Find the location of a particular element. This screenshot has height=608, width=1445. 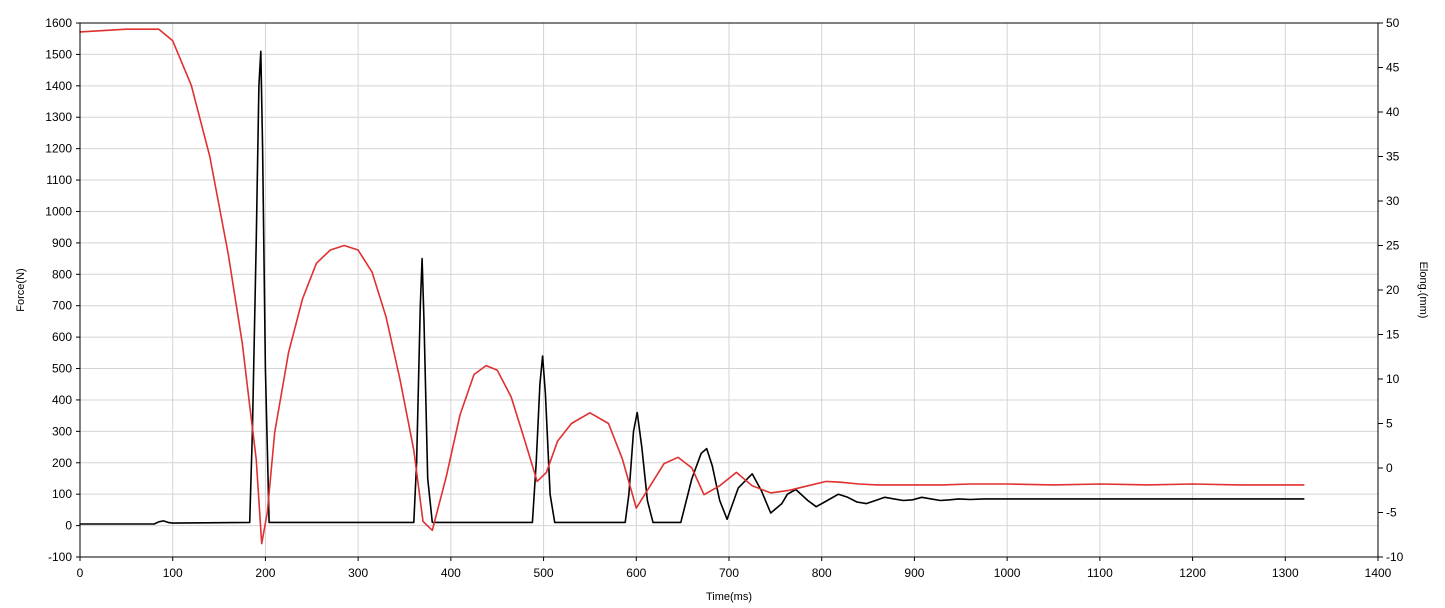

y2-tick-label: 20 is located at coordinates (1393, 290).